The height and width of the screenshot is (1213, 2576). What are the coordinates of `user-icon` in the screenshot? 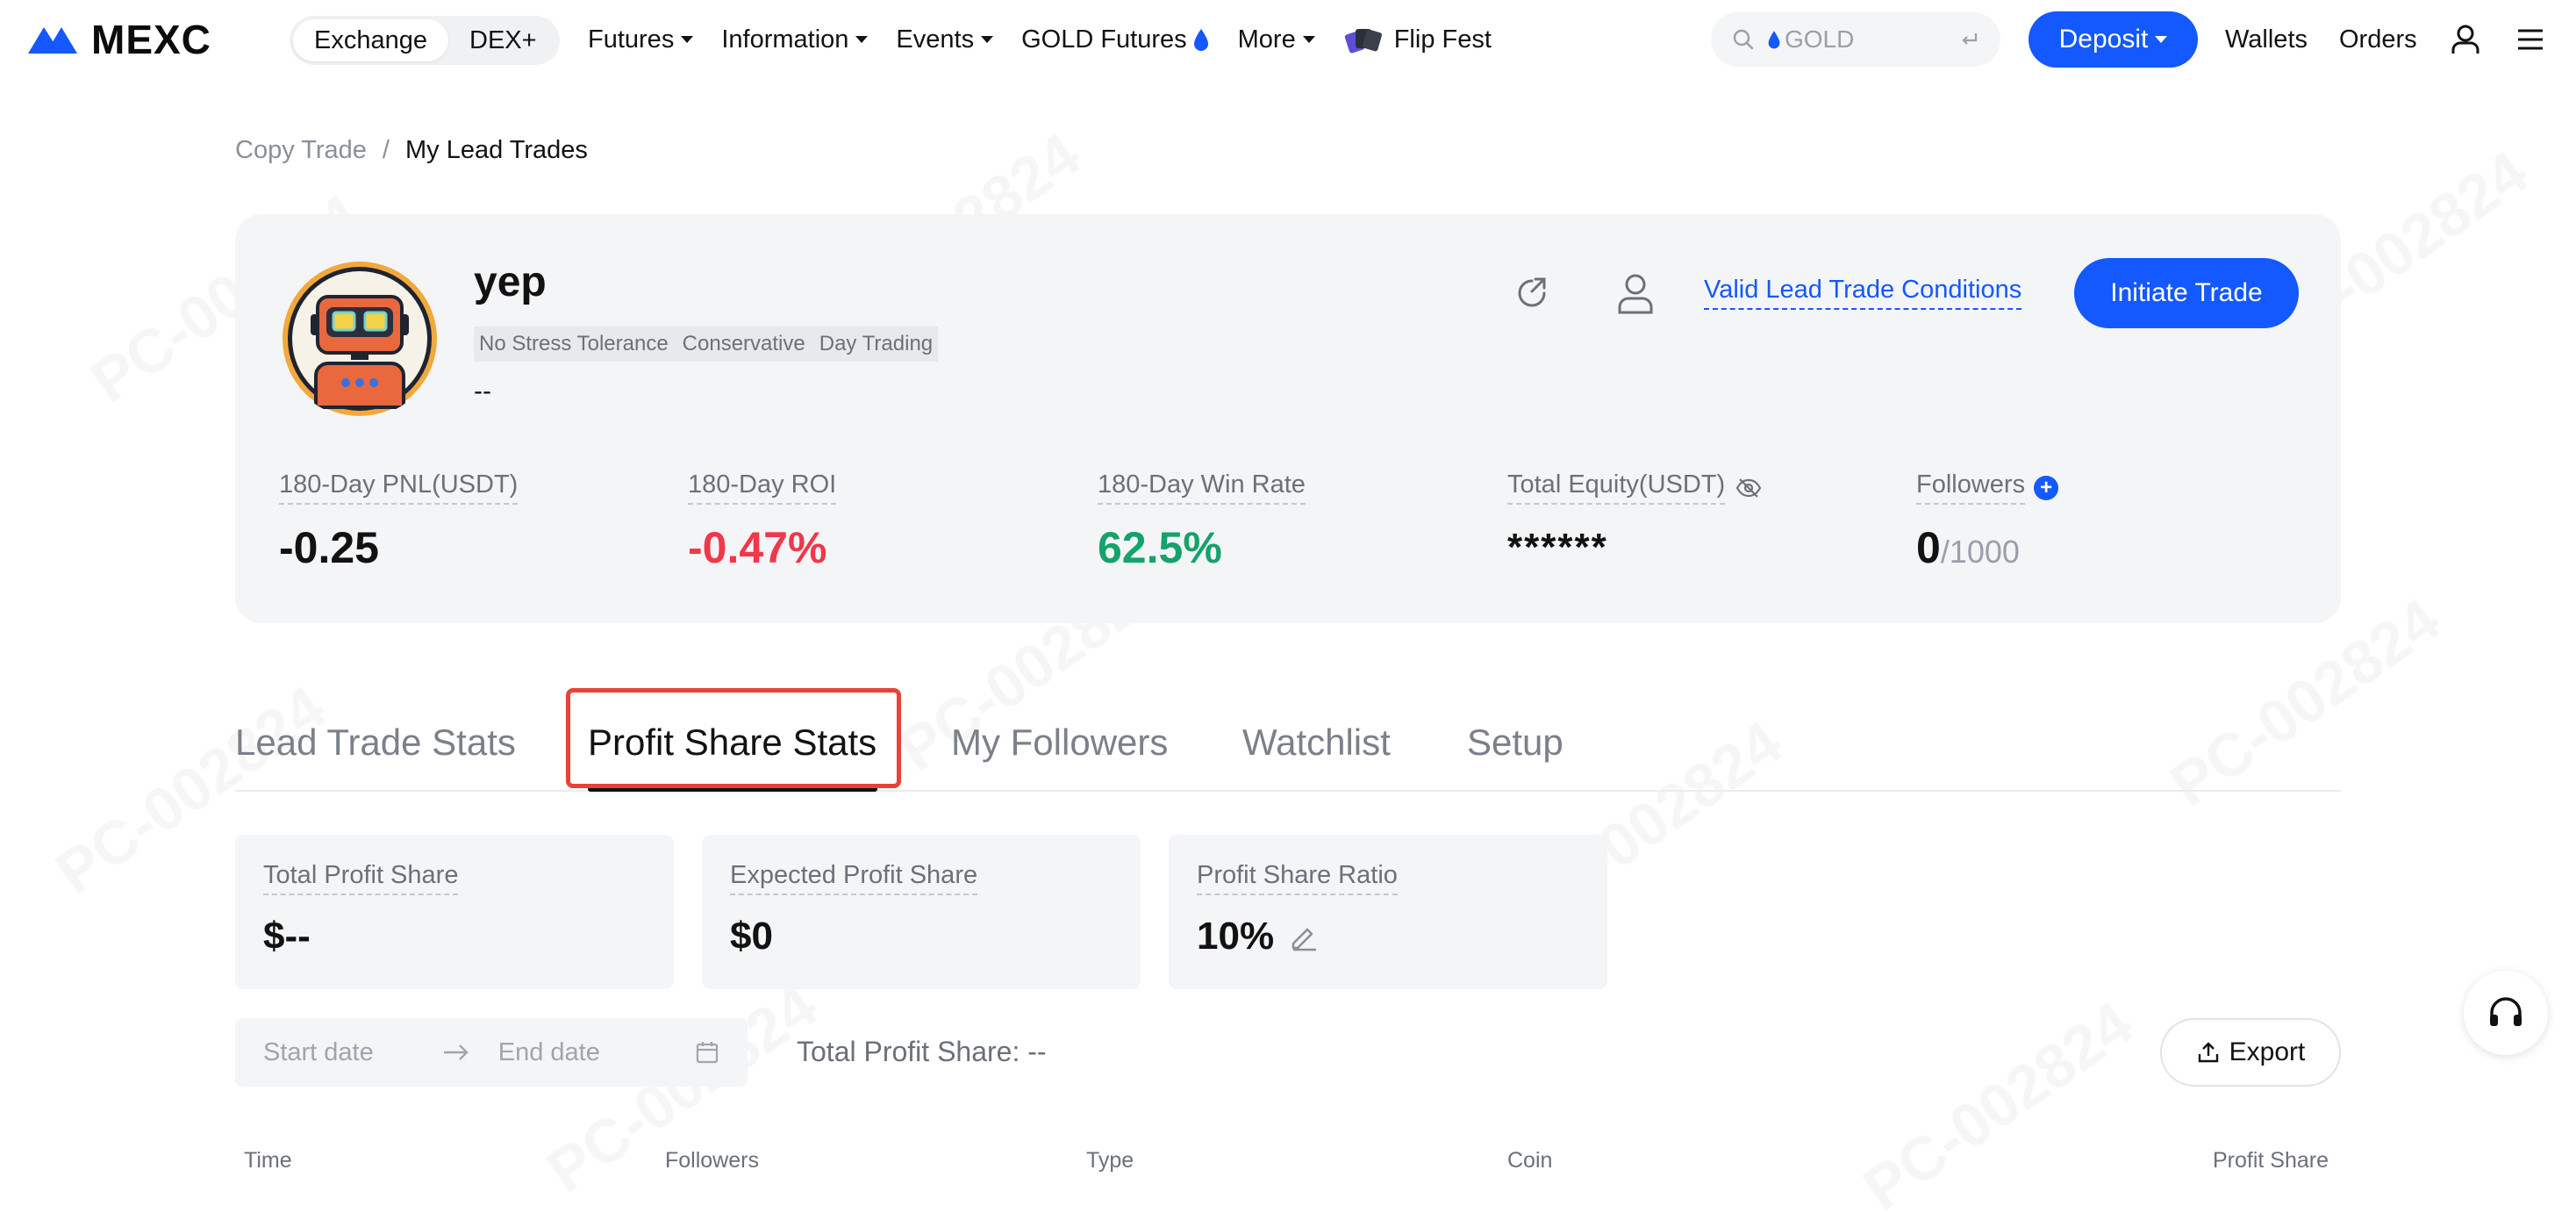 It's located at (2465, 39).